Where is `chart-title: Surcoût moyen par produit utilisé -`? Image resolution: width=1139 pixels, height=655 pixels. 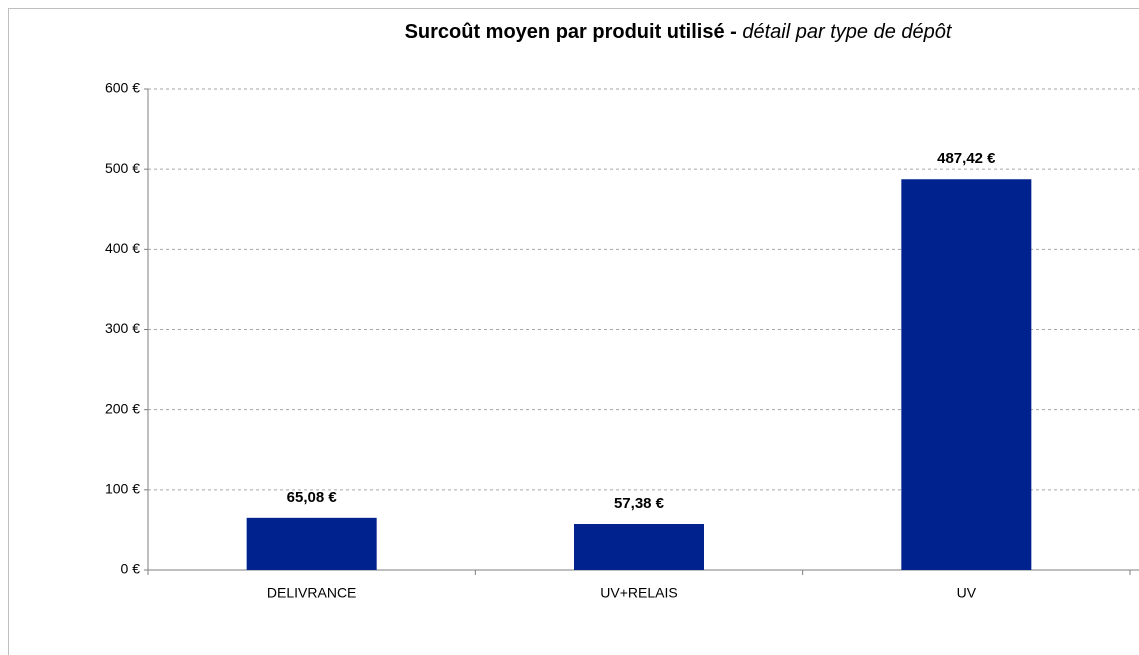 chart-title: Surcoût moyen par produit utilisé - is located at coordinates (571, 32).